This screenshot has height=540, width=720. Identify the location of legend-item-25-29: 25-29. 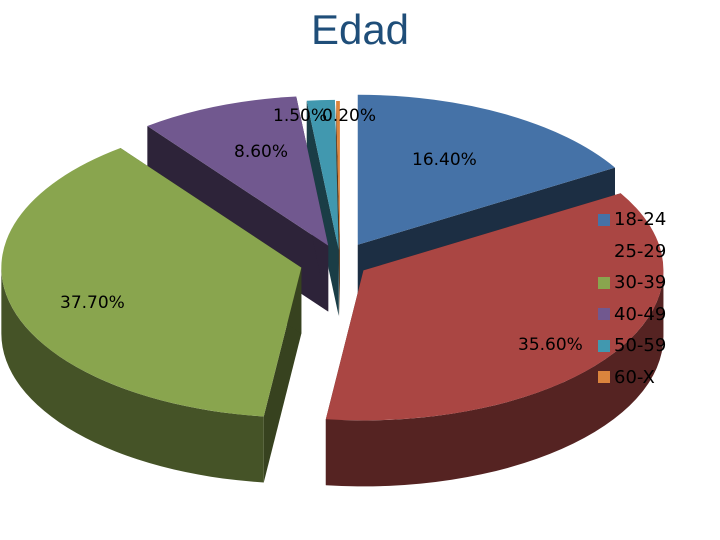
(632, 252).